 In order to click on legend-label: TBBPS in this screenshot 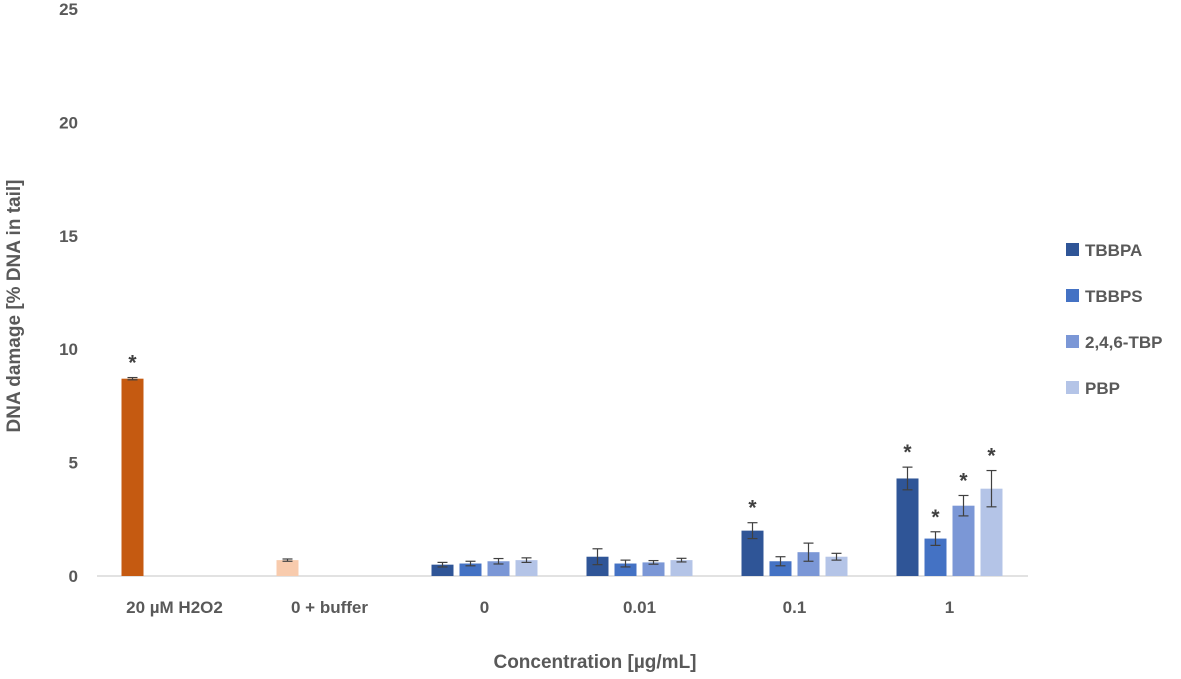, I will do `click(1114, 296)`.